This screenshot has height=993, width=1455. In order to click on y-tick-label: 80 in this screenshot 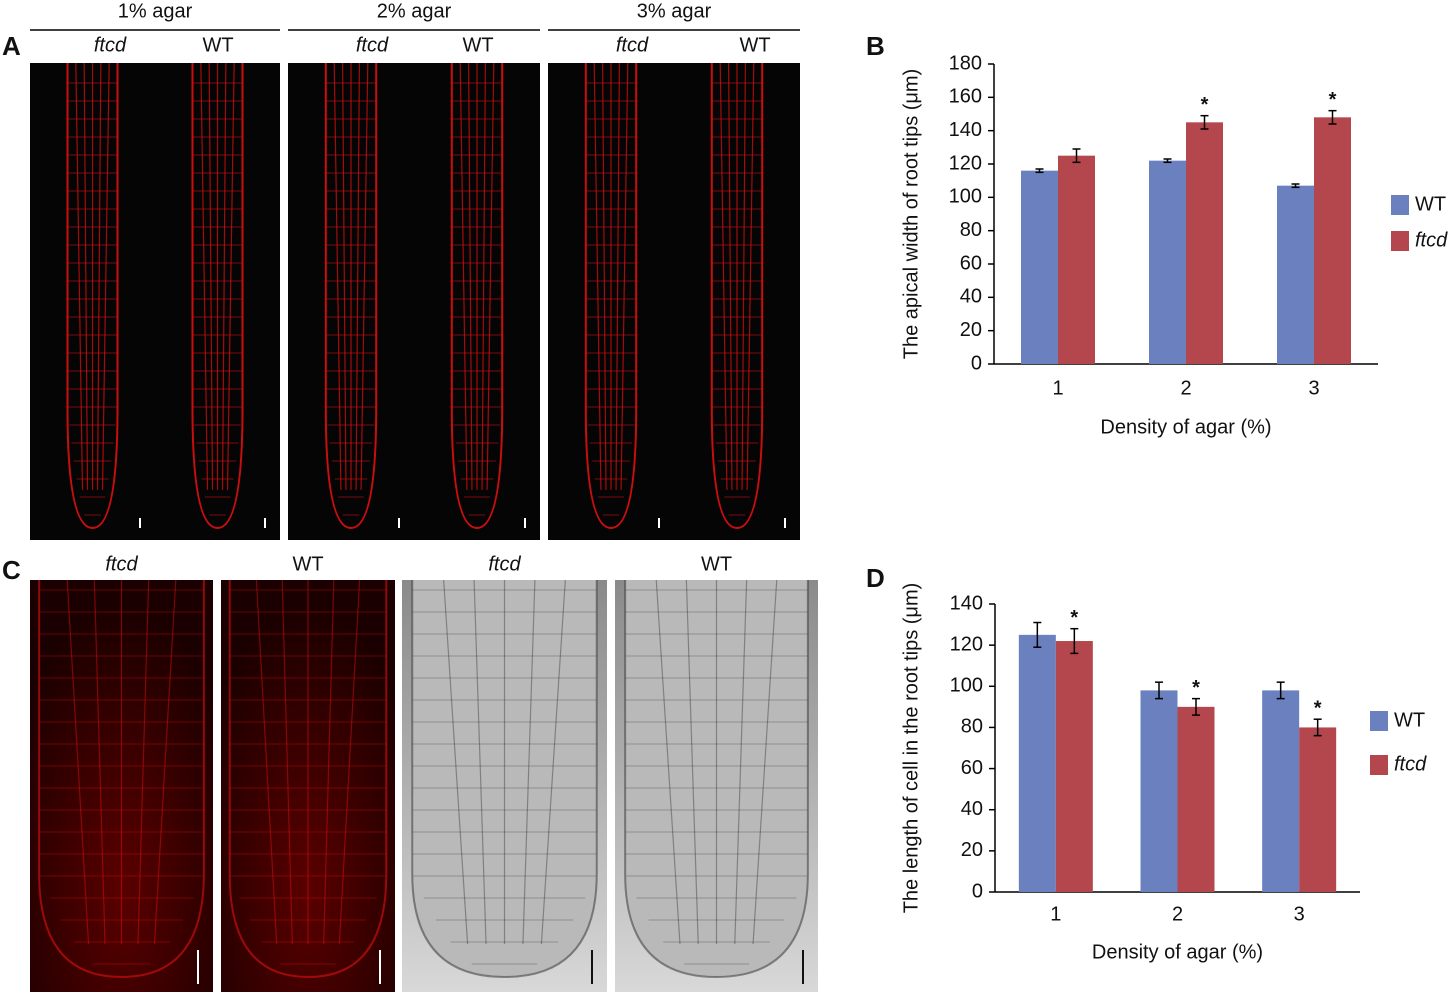, I will do `click(972, 727)`.